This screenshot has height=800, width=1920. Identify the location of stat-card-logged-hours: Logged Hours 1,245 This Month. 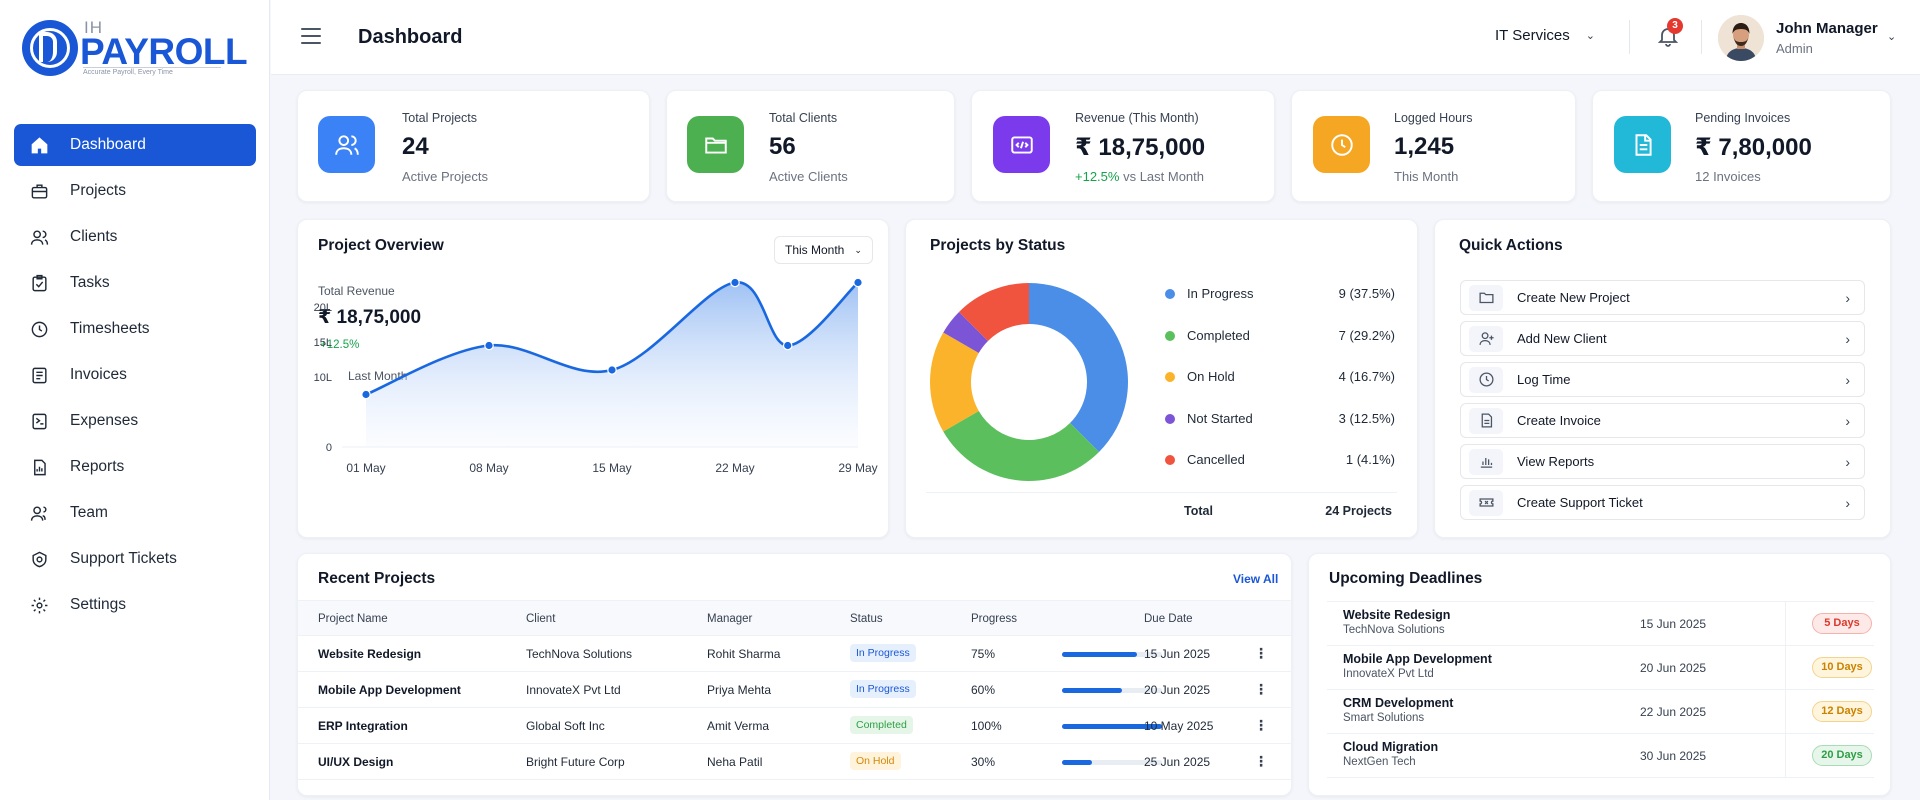
(1433, 146).